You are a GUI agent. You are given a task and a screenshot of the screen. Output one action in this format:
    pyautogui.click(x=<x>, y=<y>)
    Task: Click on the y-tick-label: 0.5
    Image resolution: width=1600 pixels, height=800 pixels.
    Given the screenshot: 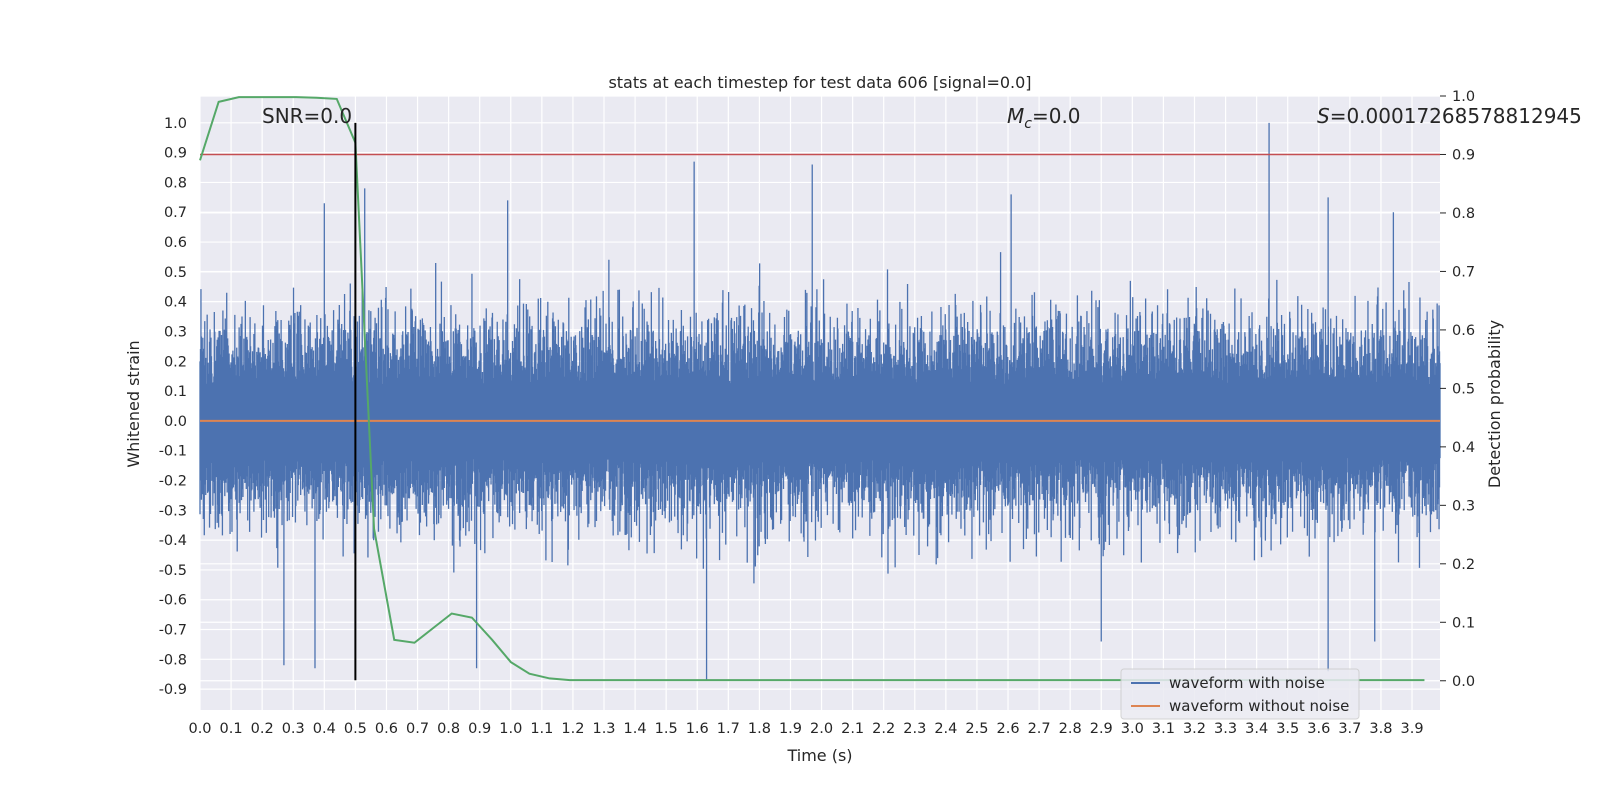 What is the action you would take?
    pyautogui.click(x=175, y=273)
    